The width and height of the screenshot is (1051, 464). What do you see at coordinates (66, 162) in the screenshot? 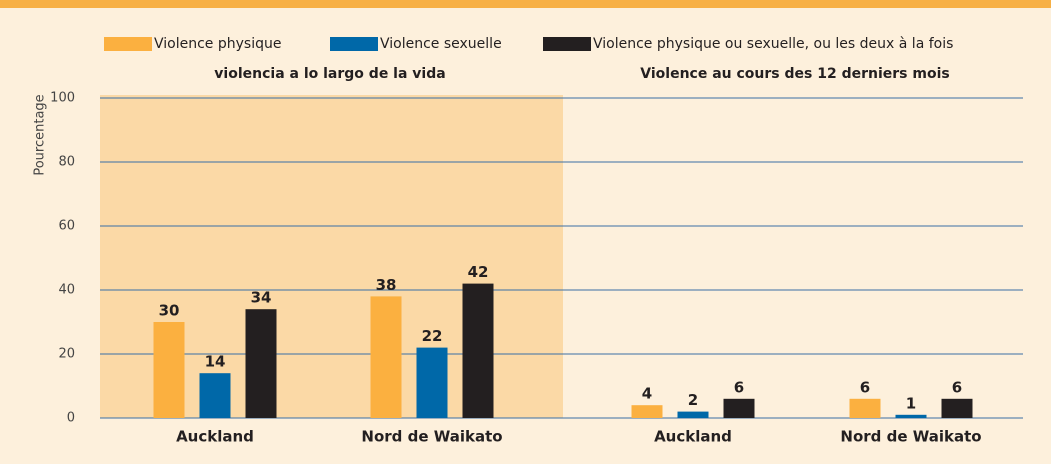
I see `y-tick-label: 80` at bounding box center [66, 162].